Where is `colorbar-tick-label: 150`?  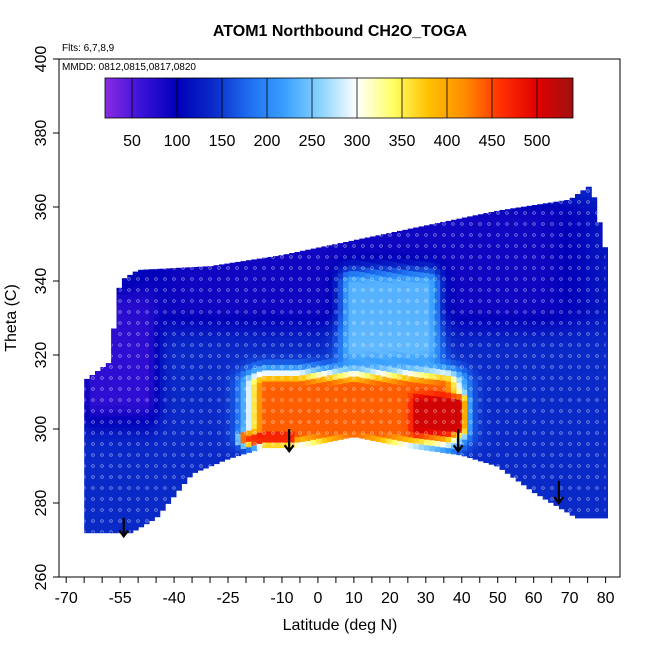
colorbar-tick-label: 150 is located at coordinates (222, 141).